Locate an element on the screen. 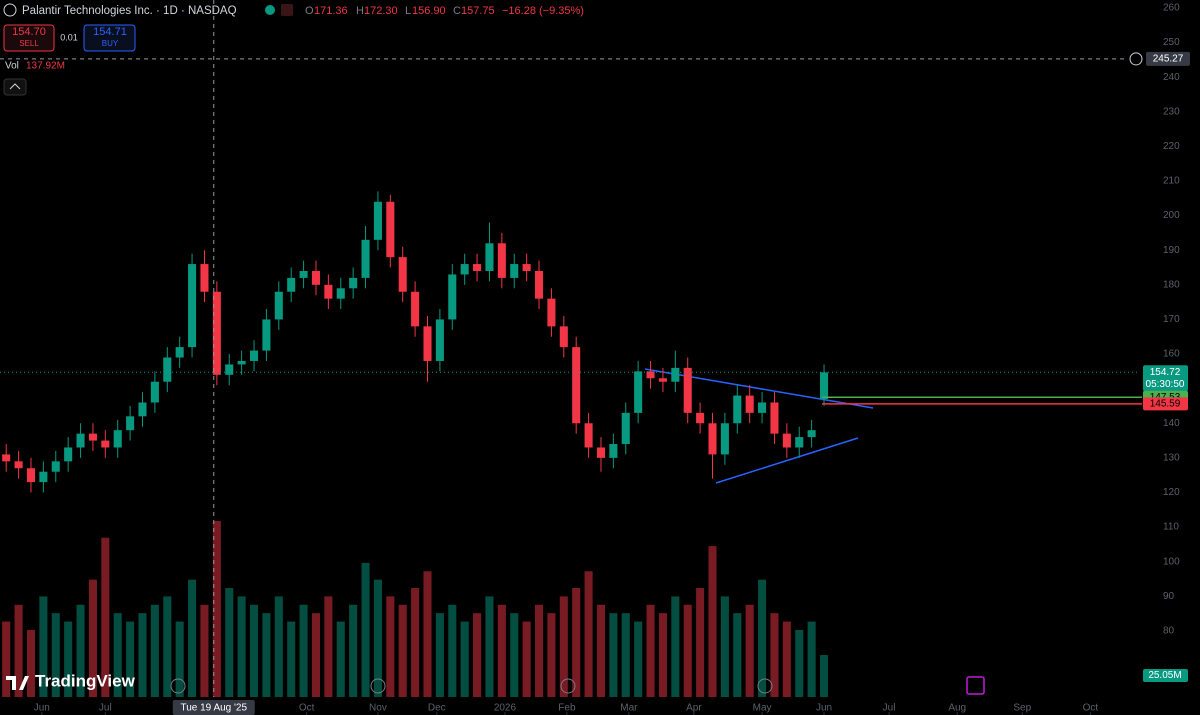 The width and height of the screenshot is (1200, 715). crosshair-y-label: 245.27 is located at coordinates (1168, 59).